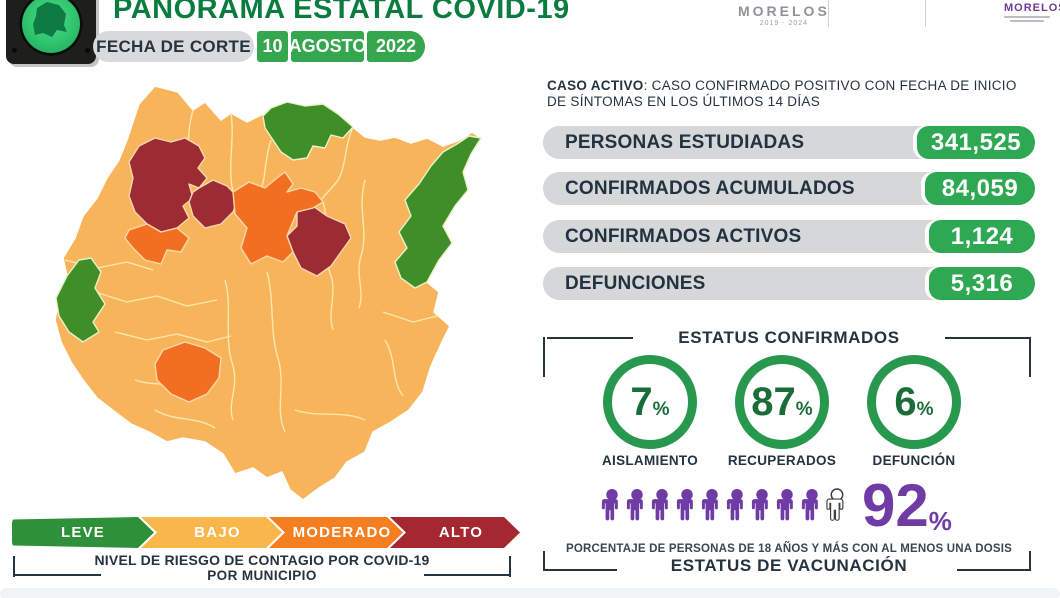 The width and height of the screenshot is (1060, 598). I want to click on legend-level-moderado: MODERADO, so click(336, 532).